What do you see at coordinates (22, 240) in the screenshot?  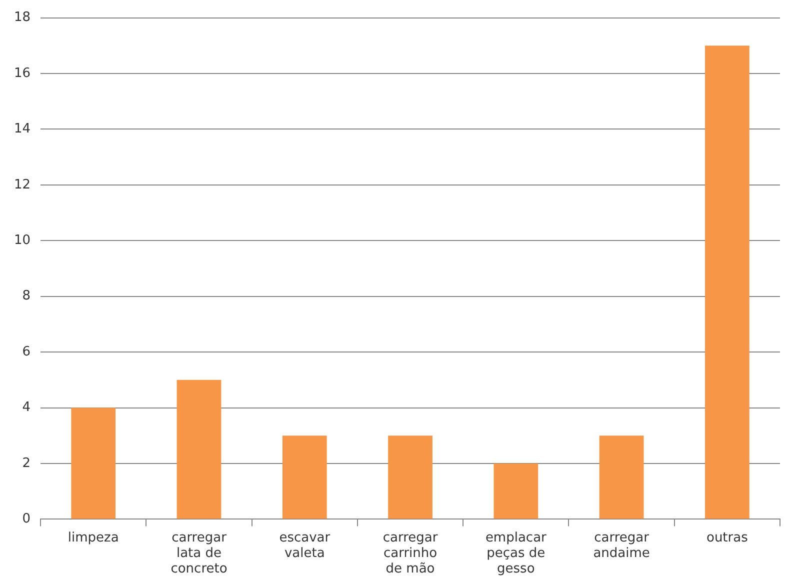 I see `y-tick-label: 10` at bounding box center [22, 240].